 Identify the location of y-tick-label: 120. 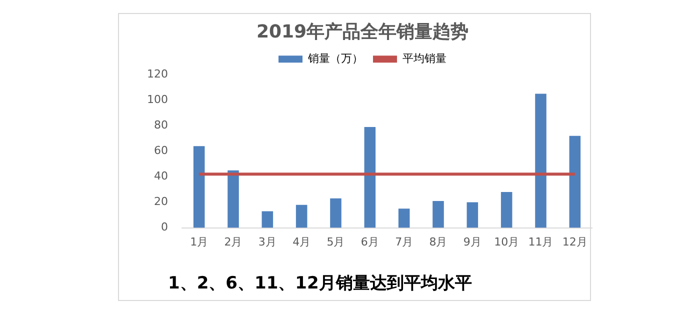
(157, 73).